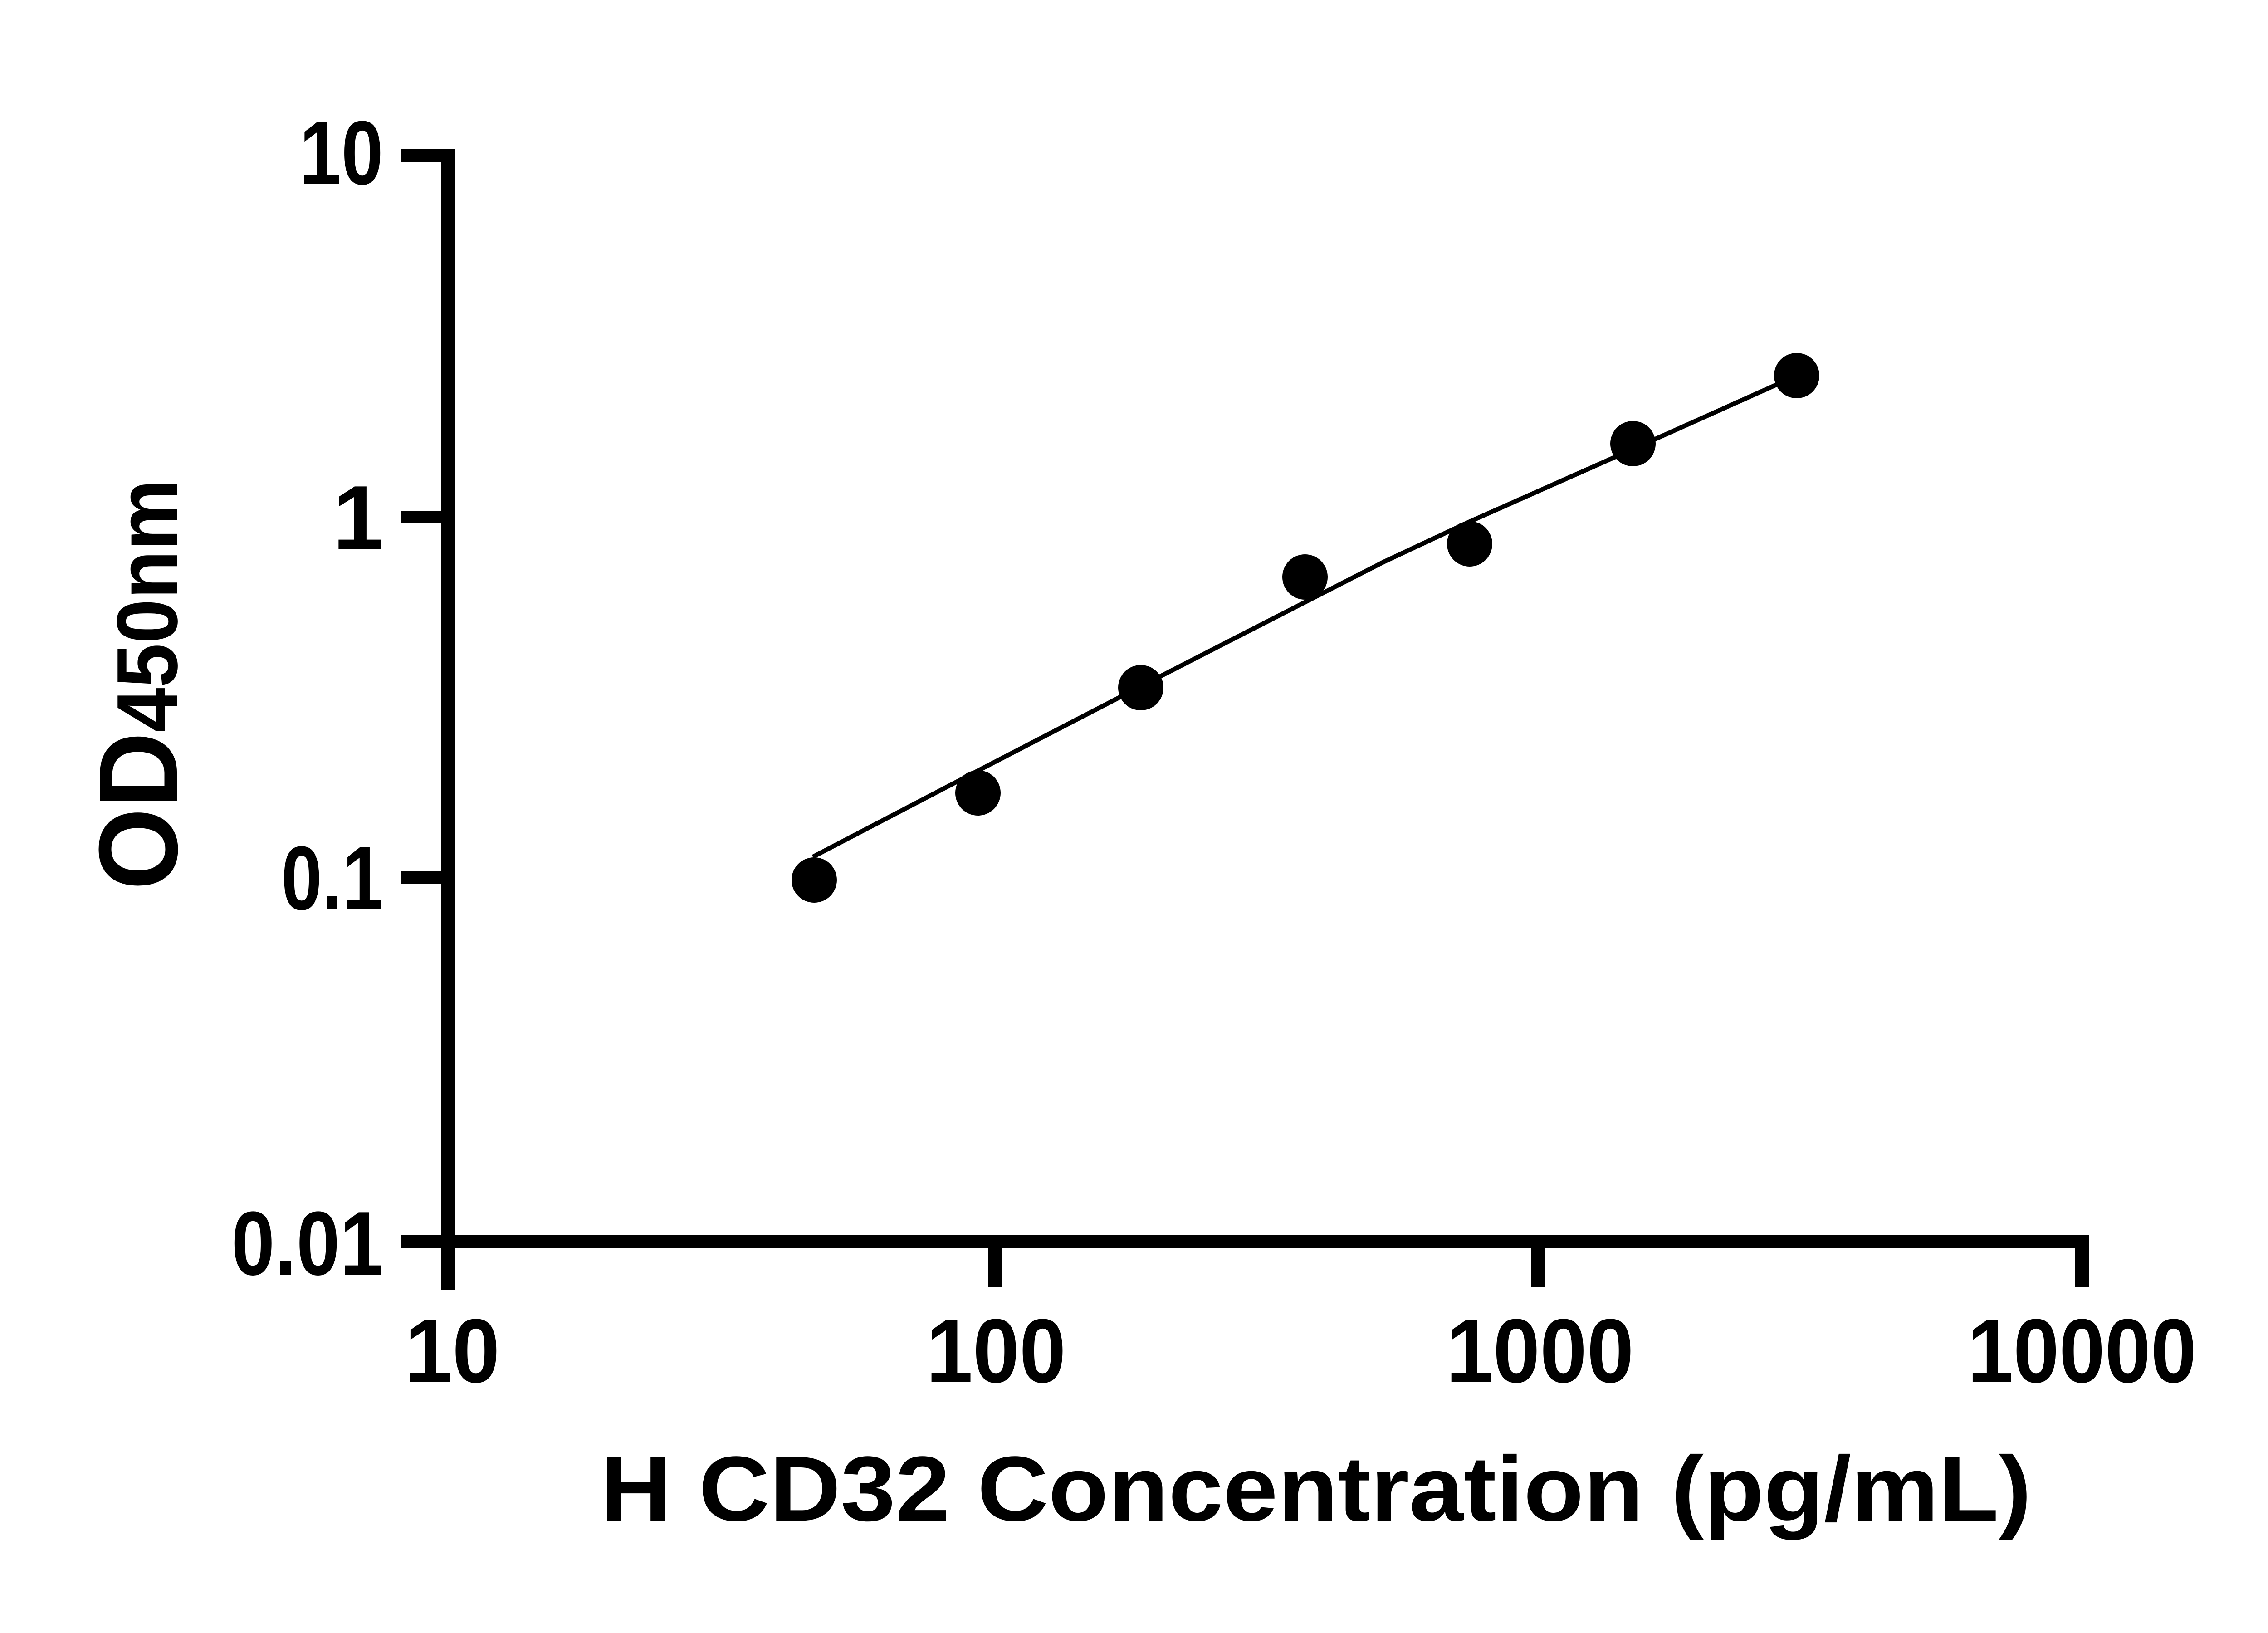 The height and width of the screenshot is (1633, 2268). What do you see at coordinates (139, 811) in the screenshot?
I see `svg-text: OD` at bounding box center [139, 811].